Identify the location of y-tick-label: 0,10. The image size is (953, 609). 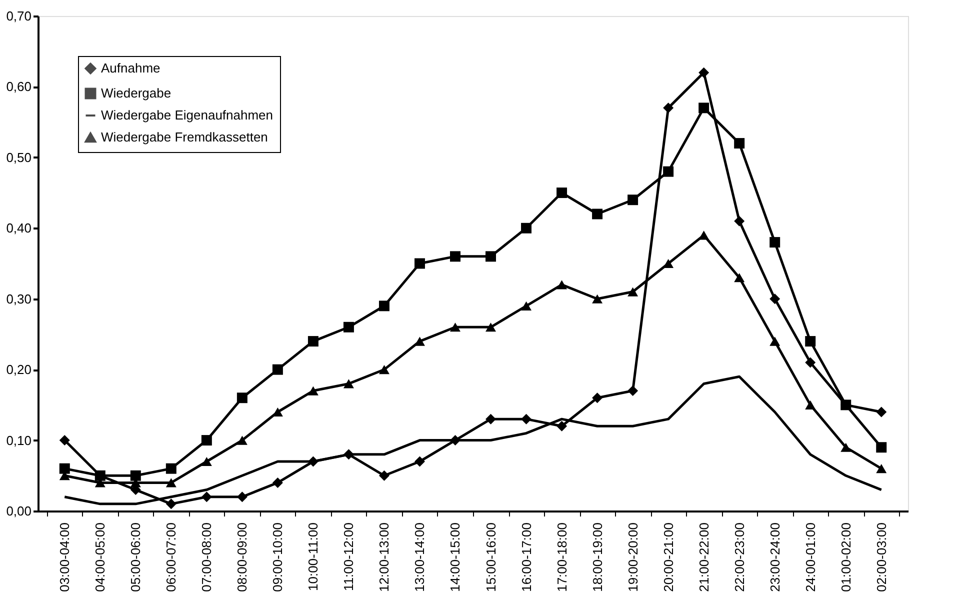
(19, 440).